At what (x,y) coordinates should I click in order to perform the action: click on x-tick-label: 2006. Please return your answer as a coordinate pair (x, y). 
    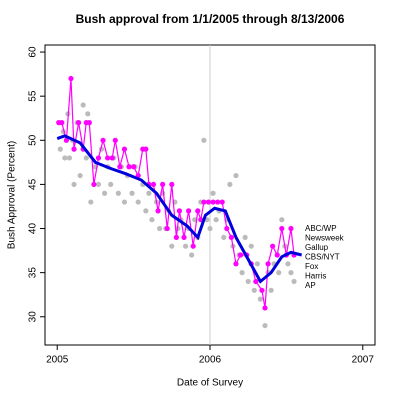
    Looking at the image, I should click on (210, 360).